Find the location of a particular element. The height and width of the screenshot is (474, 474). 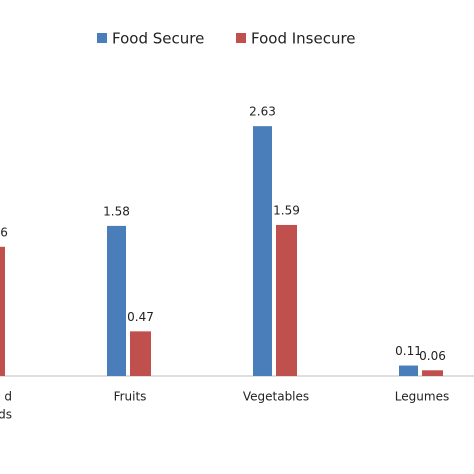

data-label: 1.59 is located at coordinates (286, 210).